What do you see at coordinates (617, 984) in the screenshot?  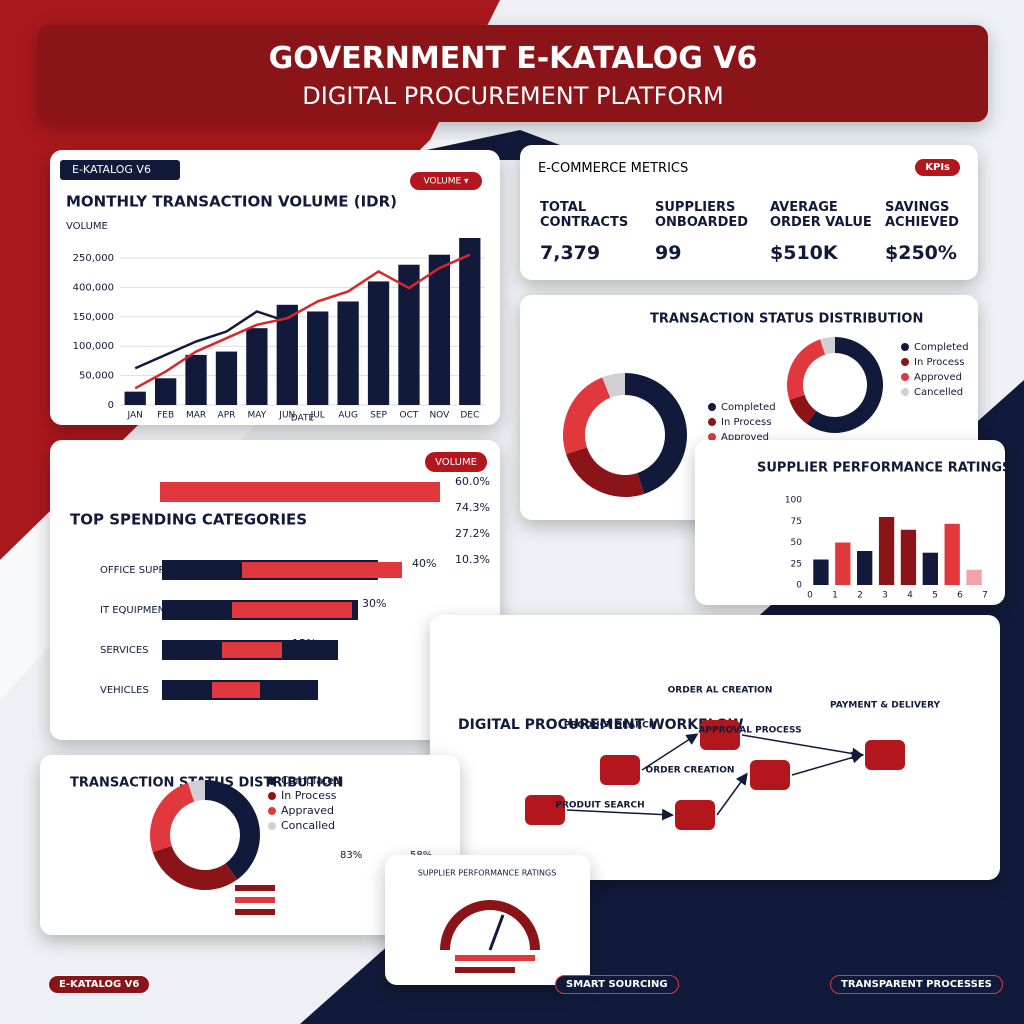 I see `footer-center: SMART SOURCING` at bounding box center [617, 984].